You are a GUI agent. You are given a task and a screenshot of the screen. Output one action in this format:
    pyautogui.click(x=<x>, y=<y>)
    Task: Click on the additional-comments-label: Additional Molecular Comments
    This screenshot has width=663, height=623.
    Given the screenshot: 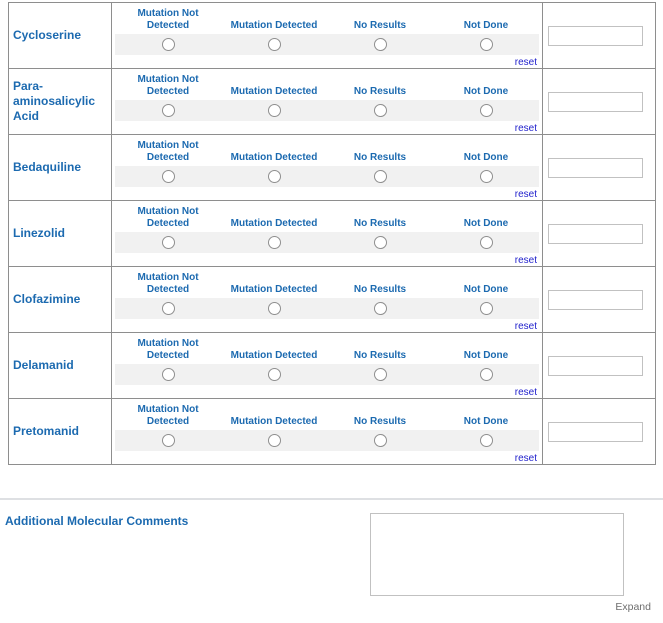 What is the action you would take?
    pyautogui.click(x=97, y=521)
    